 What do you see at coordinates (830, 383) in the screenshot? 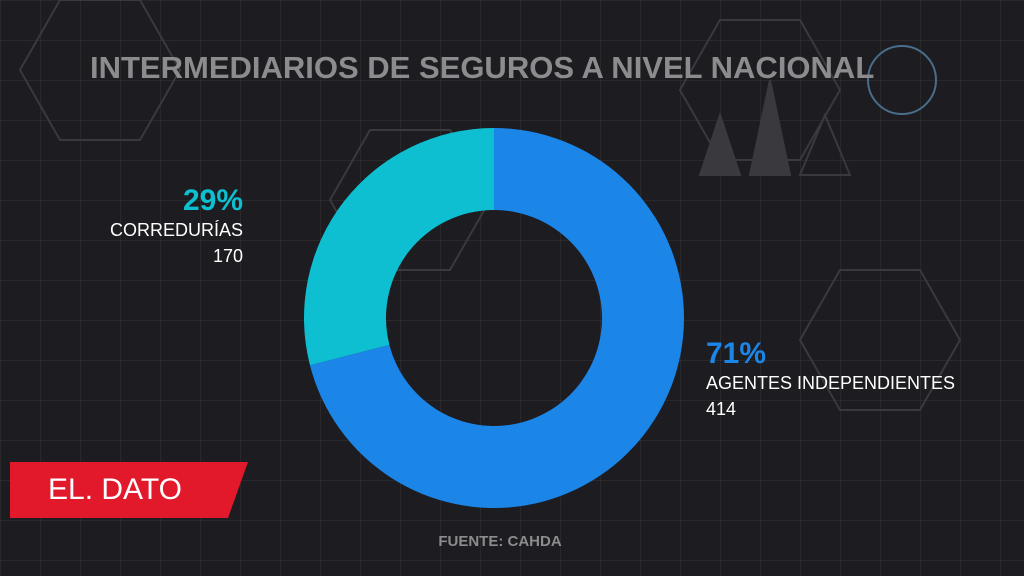
I see `category-label: AGENTES INDEPENDIENTES` at bounding box center [830, 383].